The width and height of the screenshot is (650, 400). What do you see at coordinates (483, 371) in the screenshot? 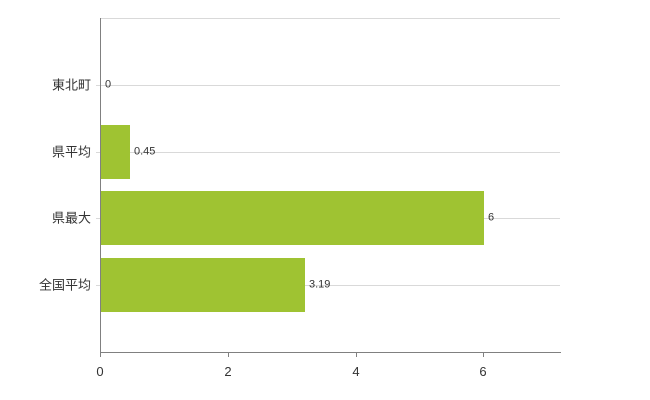
I see `x-tick-label: 6` at bounding box center [483, 371].